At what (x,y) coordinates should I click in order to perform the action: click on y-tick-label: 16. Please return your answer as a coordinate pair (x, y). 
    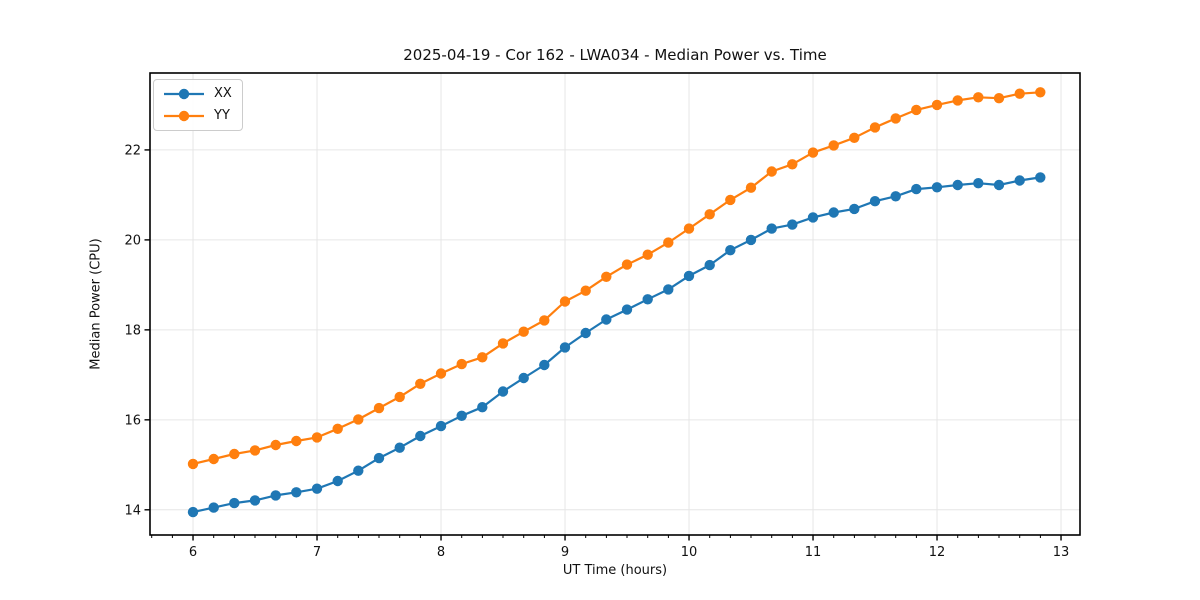
    Looking at the image, I should click on (132, 420).